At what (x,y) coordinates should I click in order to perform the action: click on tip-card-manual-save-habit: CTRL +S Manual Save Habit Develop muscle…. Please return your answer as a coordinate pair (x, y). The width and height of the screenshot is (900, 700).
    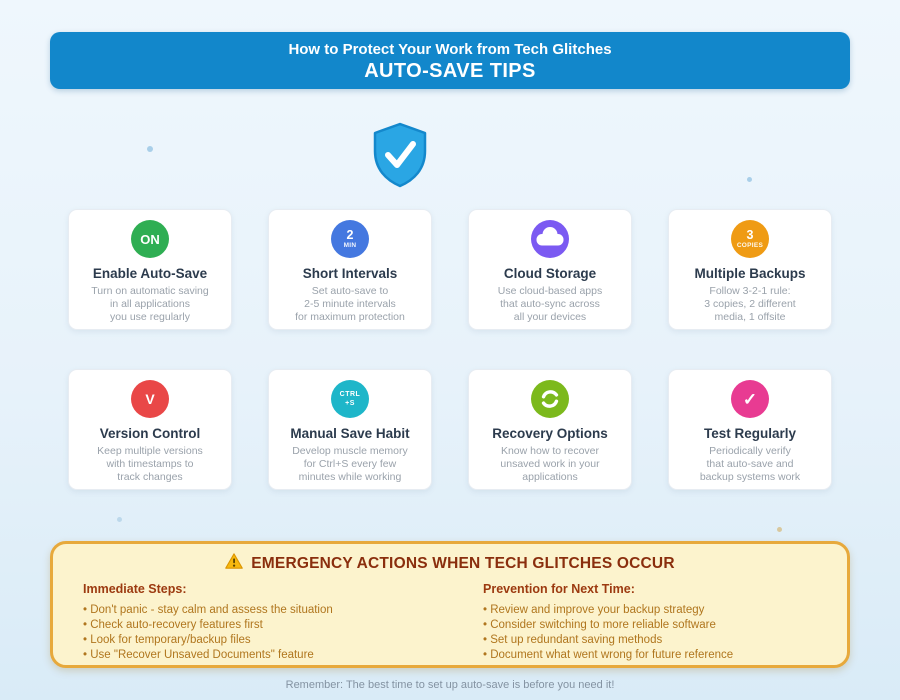
    Looking at the image, I should click on (350, 429).